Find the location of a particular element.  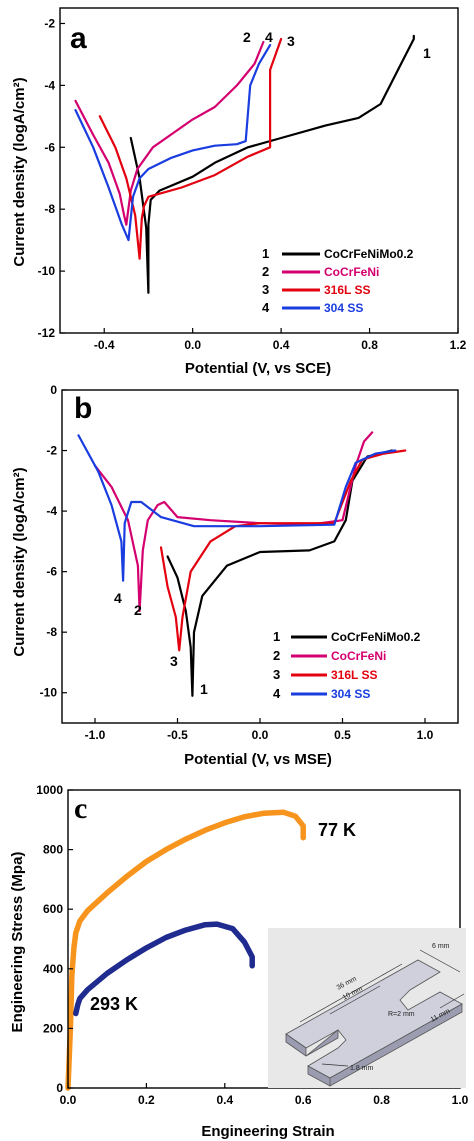

legend-b-num-3: 3 is located at coordinates (276, 674).